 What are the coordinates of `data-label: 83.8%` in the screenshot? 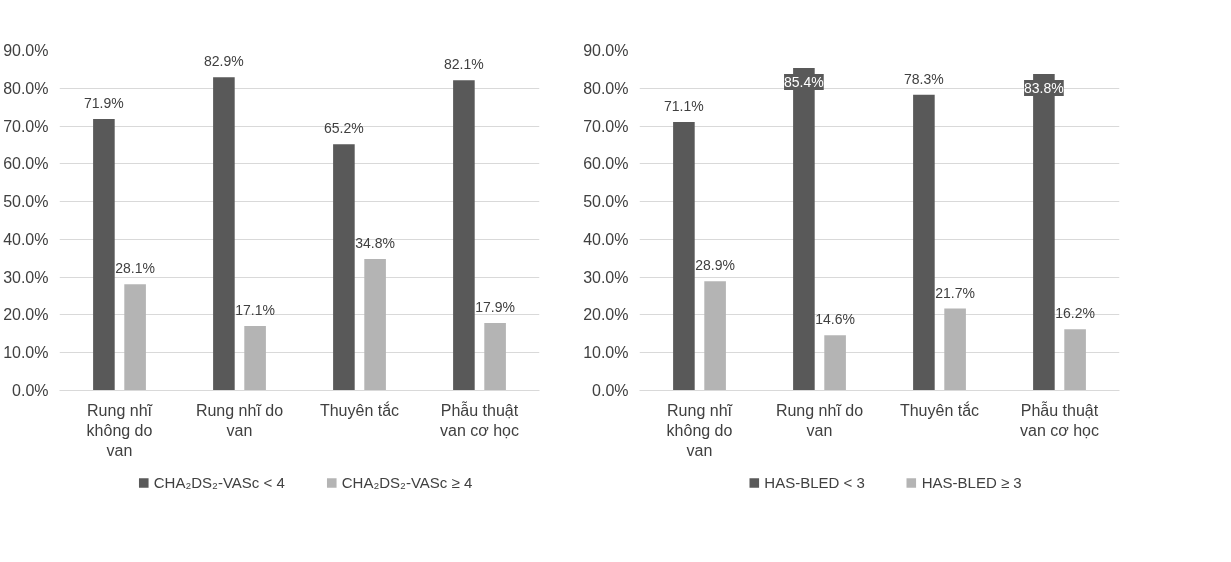 It's located at (1044, 87).